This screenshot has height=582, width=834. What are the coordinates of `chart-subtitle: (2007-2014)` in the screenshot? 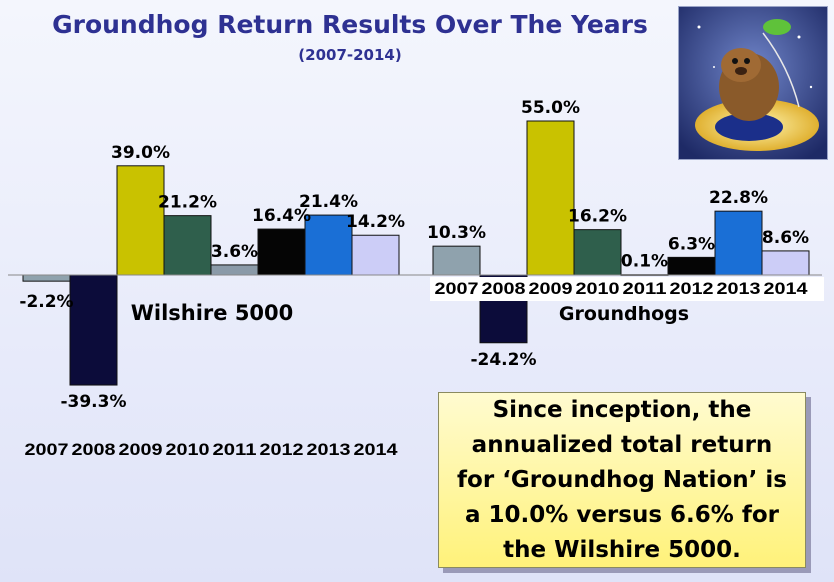 It's located at (350, 55).